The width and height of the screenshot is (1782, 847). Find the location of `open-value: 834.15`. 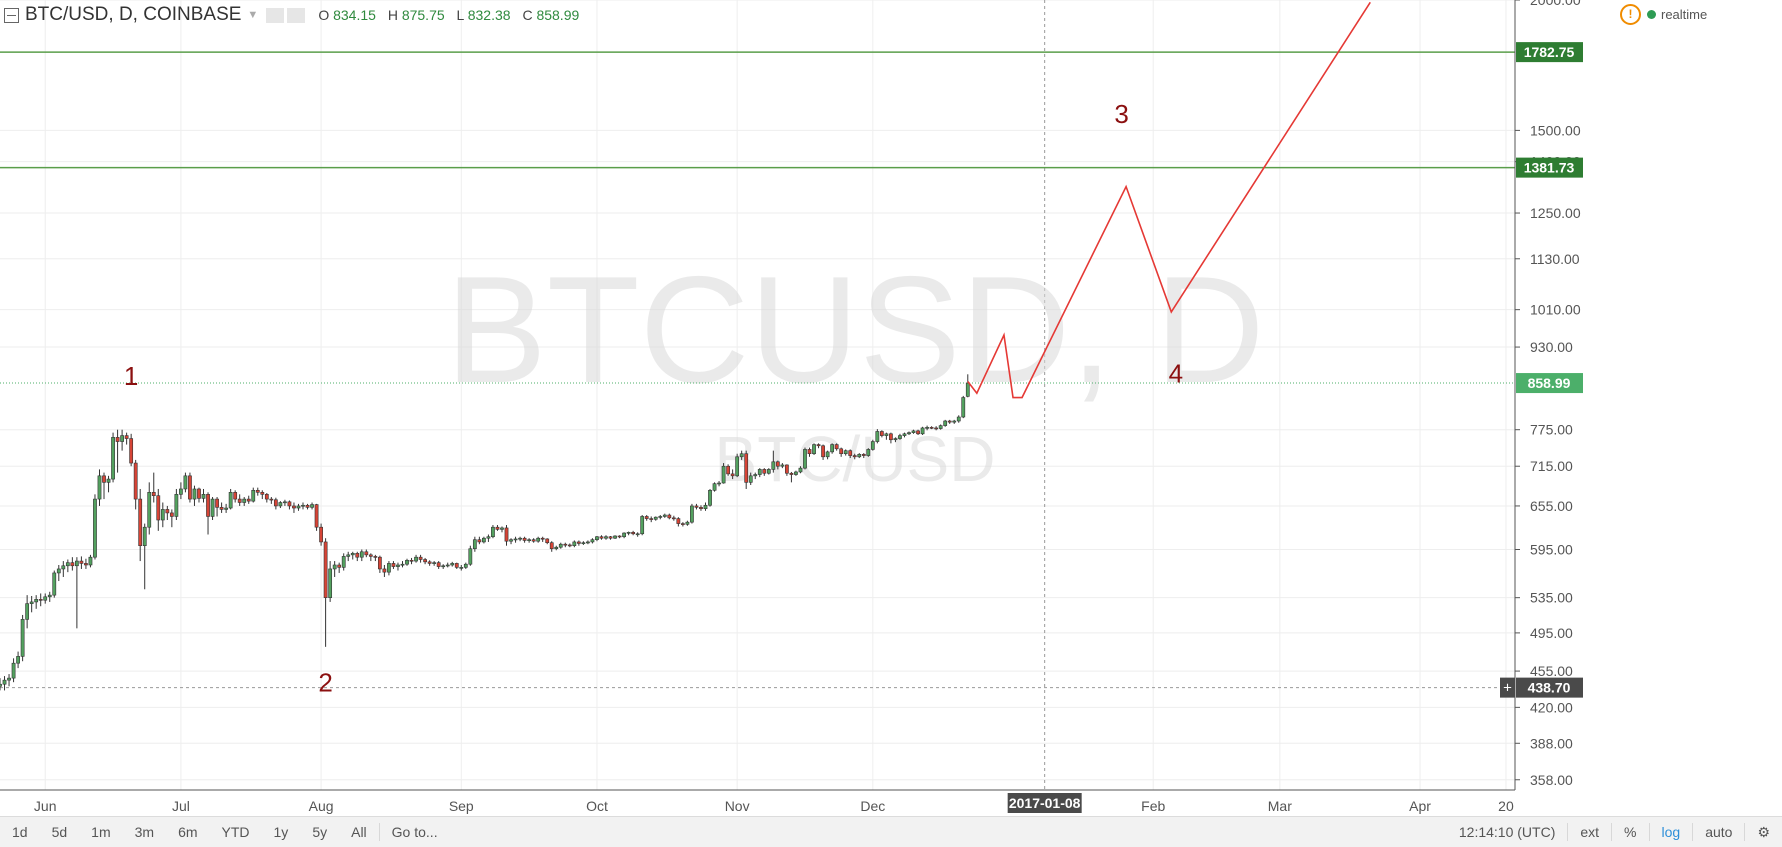

open-value: 834.15 is located at coordinates (354, 15).